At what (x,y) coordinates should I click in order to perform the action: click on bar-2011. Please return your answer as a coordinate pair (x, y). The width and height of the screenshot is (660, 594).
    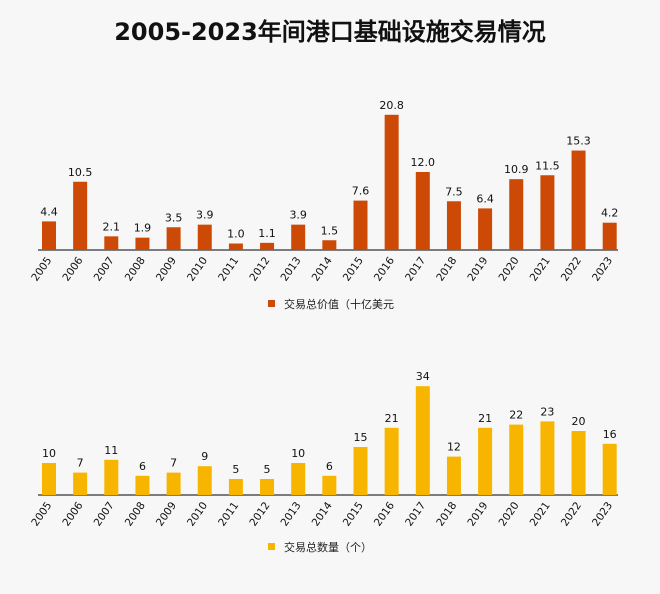
    Looking at the image, I should click on (235, 487).